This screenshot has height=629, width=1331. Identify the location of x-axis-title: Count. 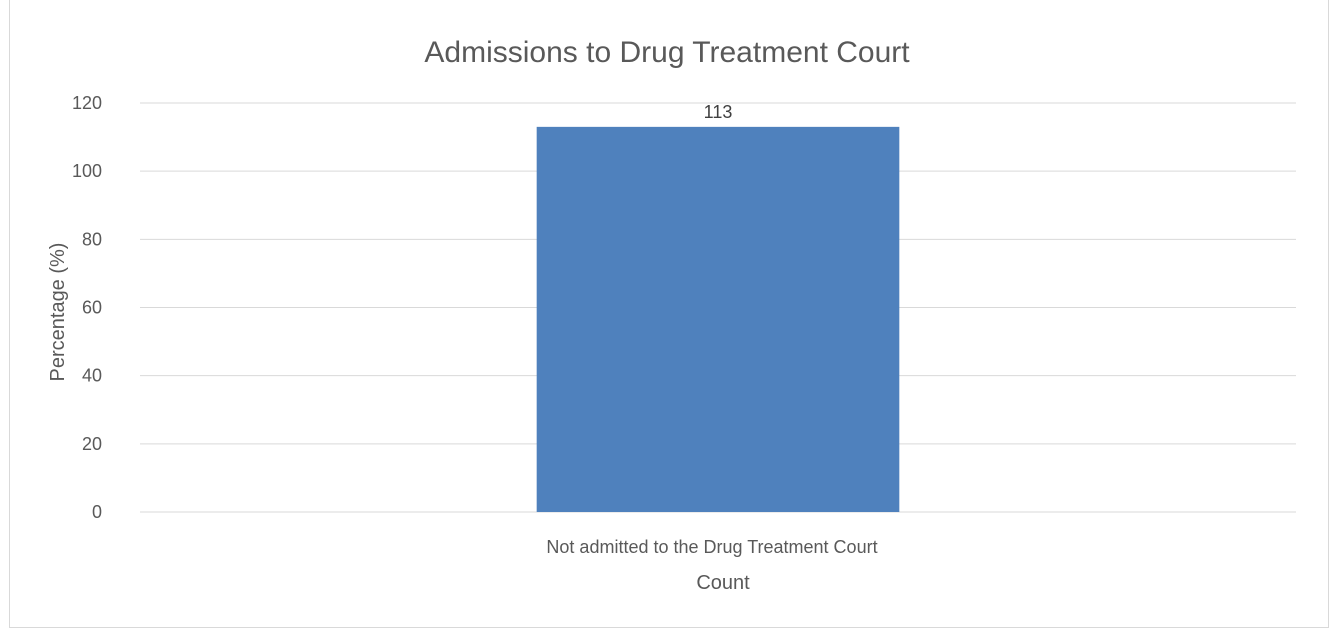
(723, 583).